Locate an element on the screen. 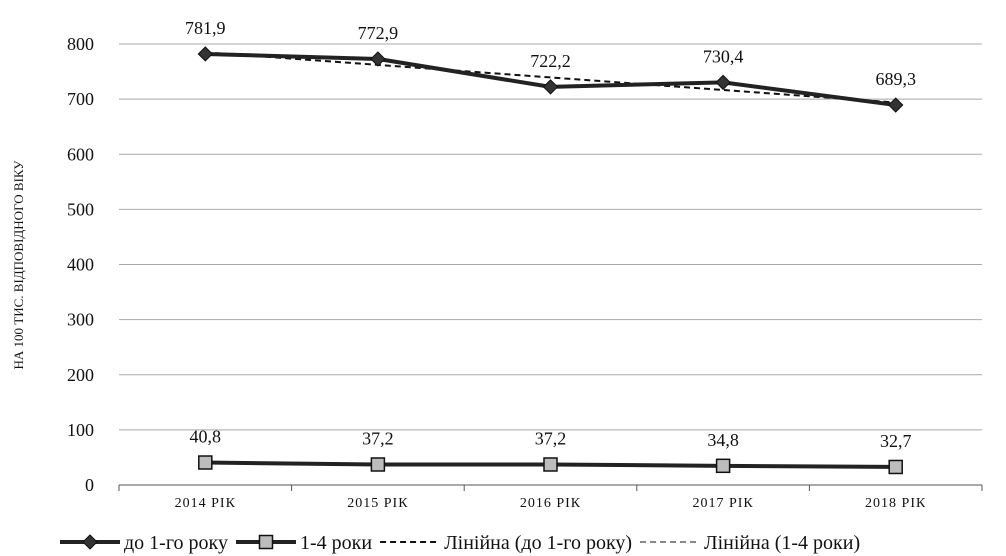 The width and height of the screenshot is (1006, 556). y-tick-label: 700 is located at coordinates (80, 99).